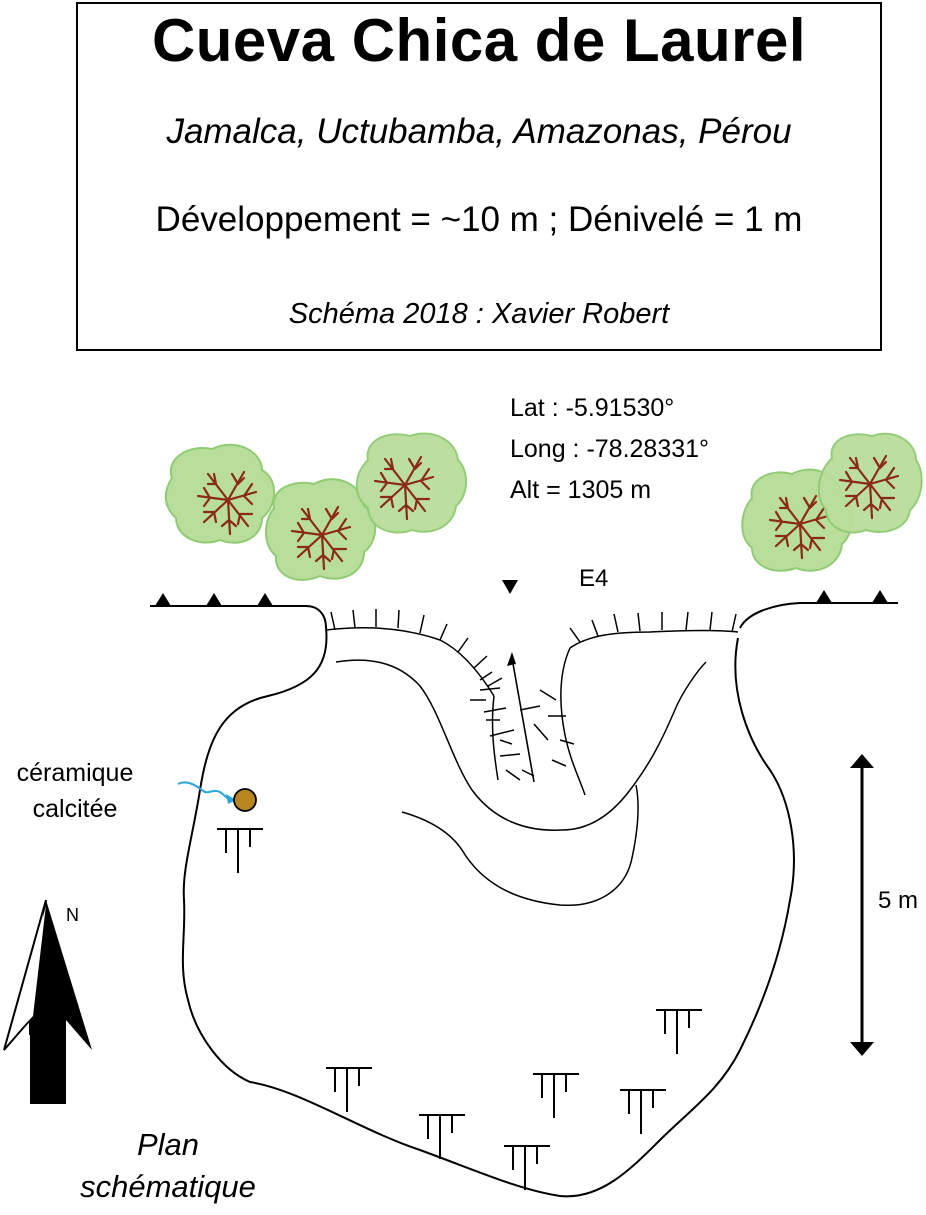 The height and width of the screenshot is (1215, 926). I want to click on north-arrow-icon, so click(47, 1001).